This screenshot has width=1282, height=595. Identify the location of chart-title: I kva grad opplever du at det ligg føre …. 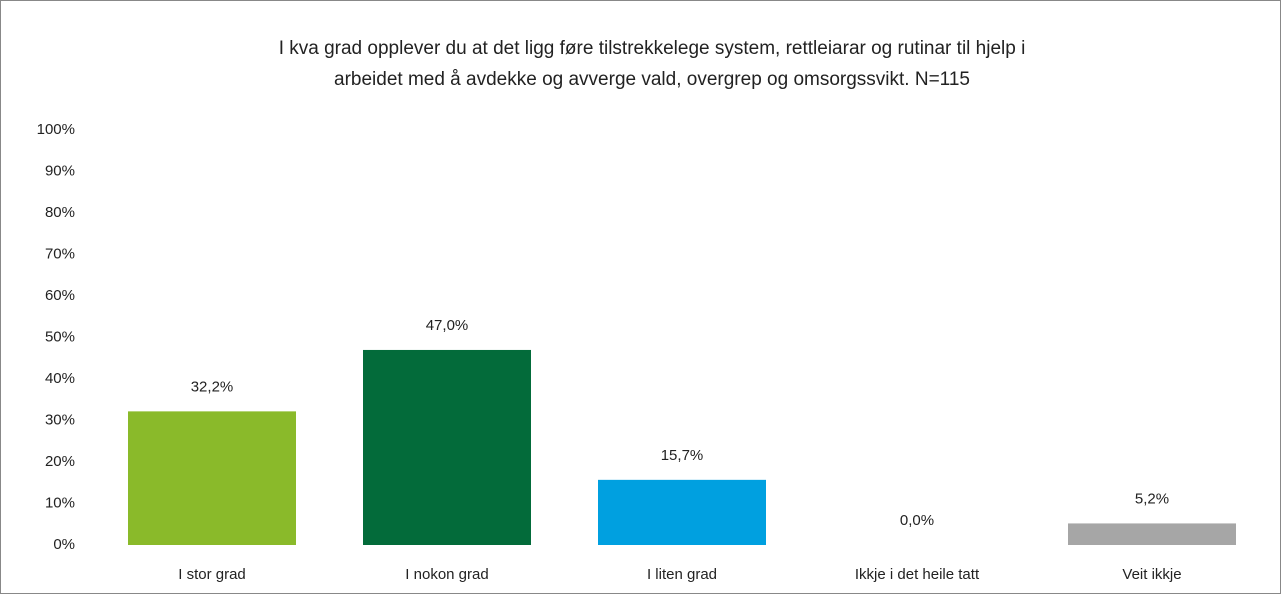
(652, 48).